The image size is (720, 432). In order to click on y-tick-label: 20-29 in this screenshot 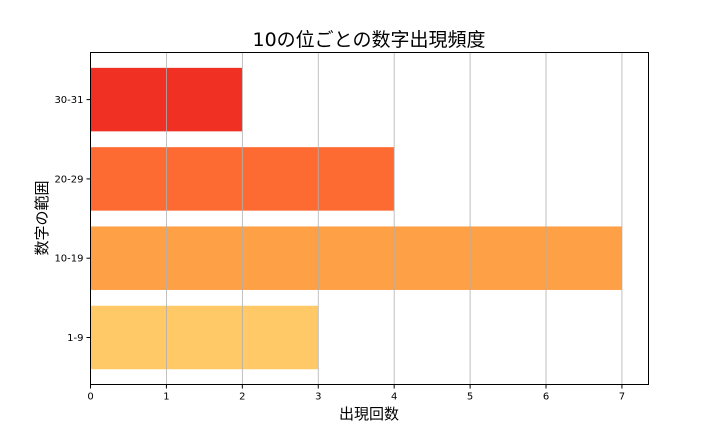, I will do `click(68, 179)`.